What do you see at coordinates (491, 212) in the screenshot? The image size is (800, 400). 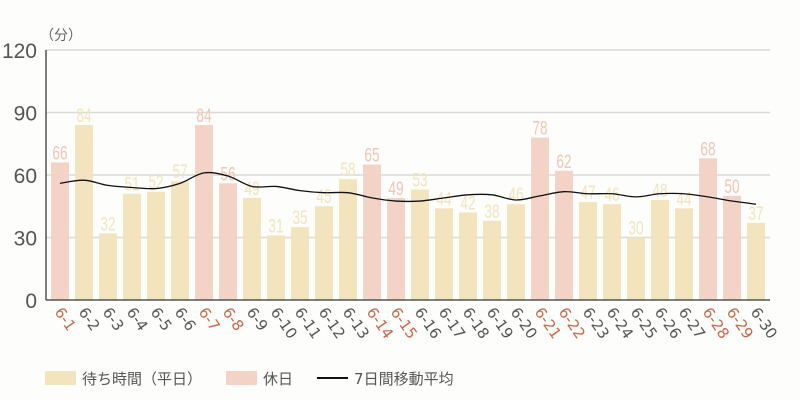 I see `bar-value-label: 38` at bounding box center [491, 212].